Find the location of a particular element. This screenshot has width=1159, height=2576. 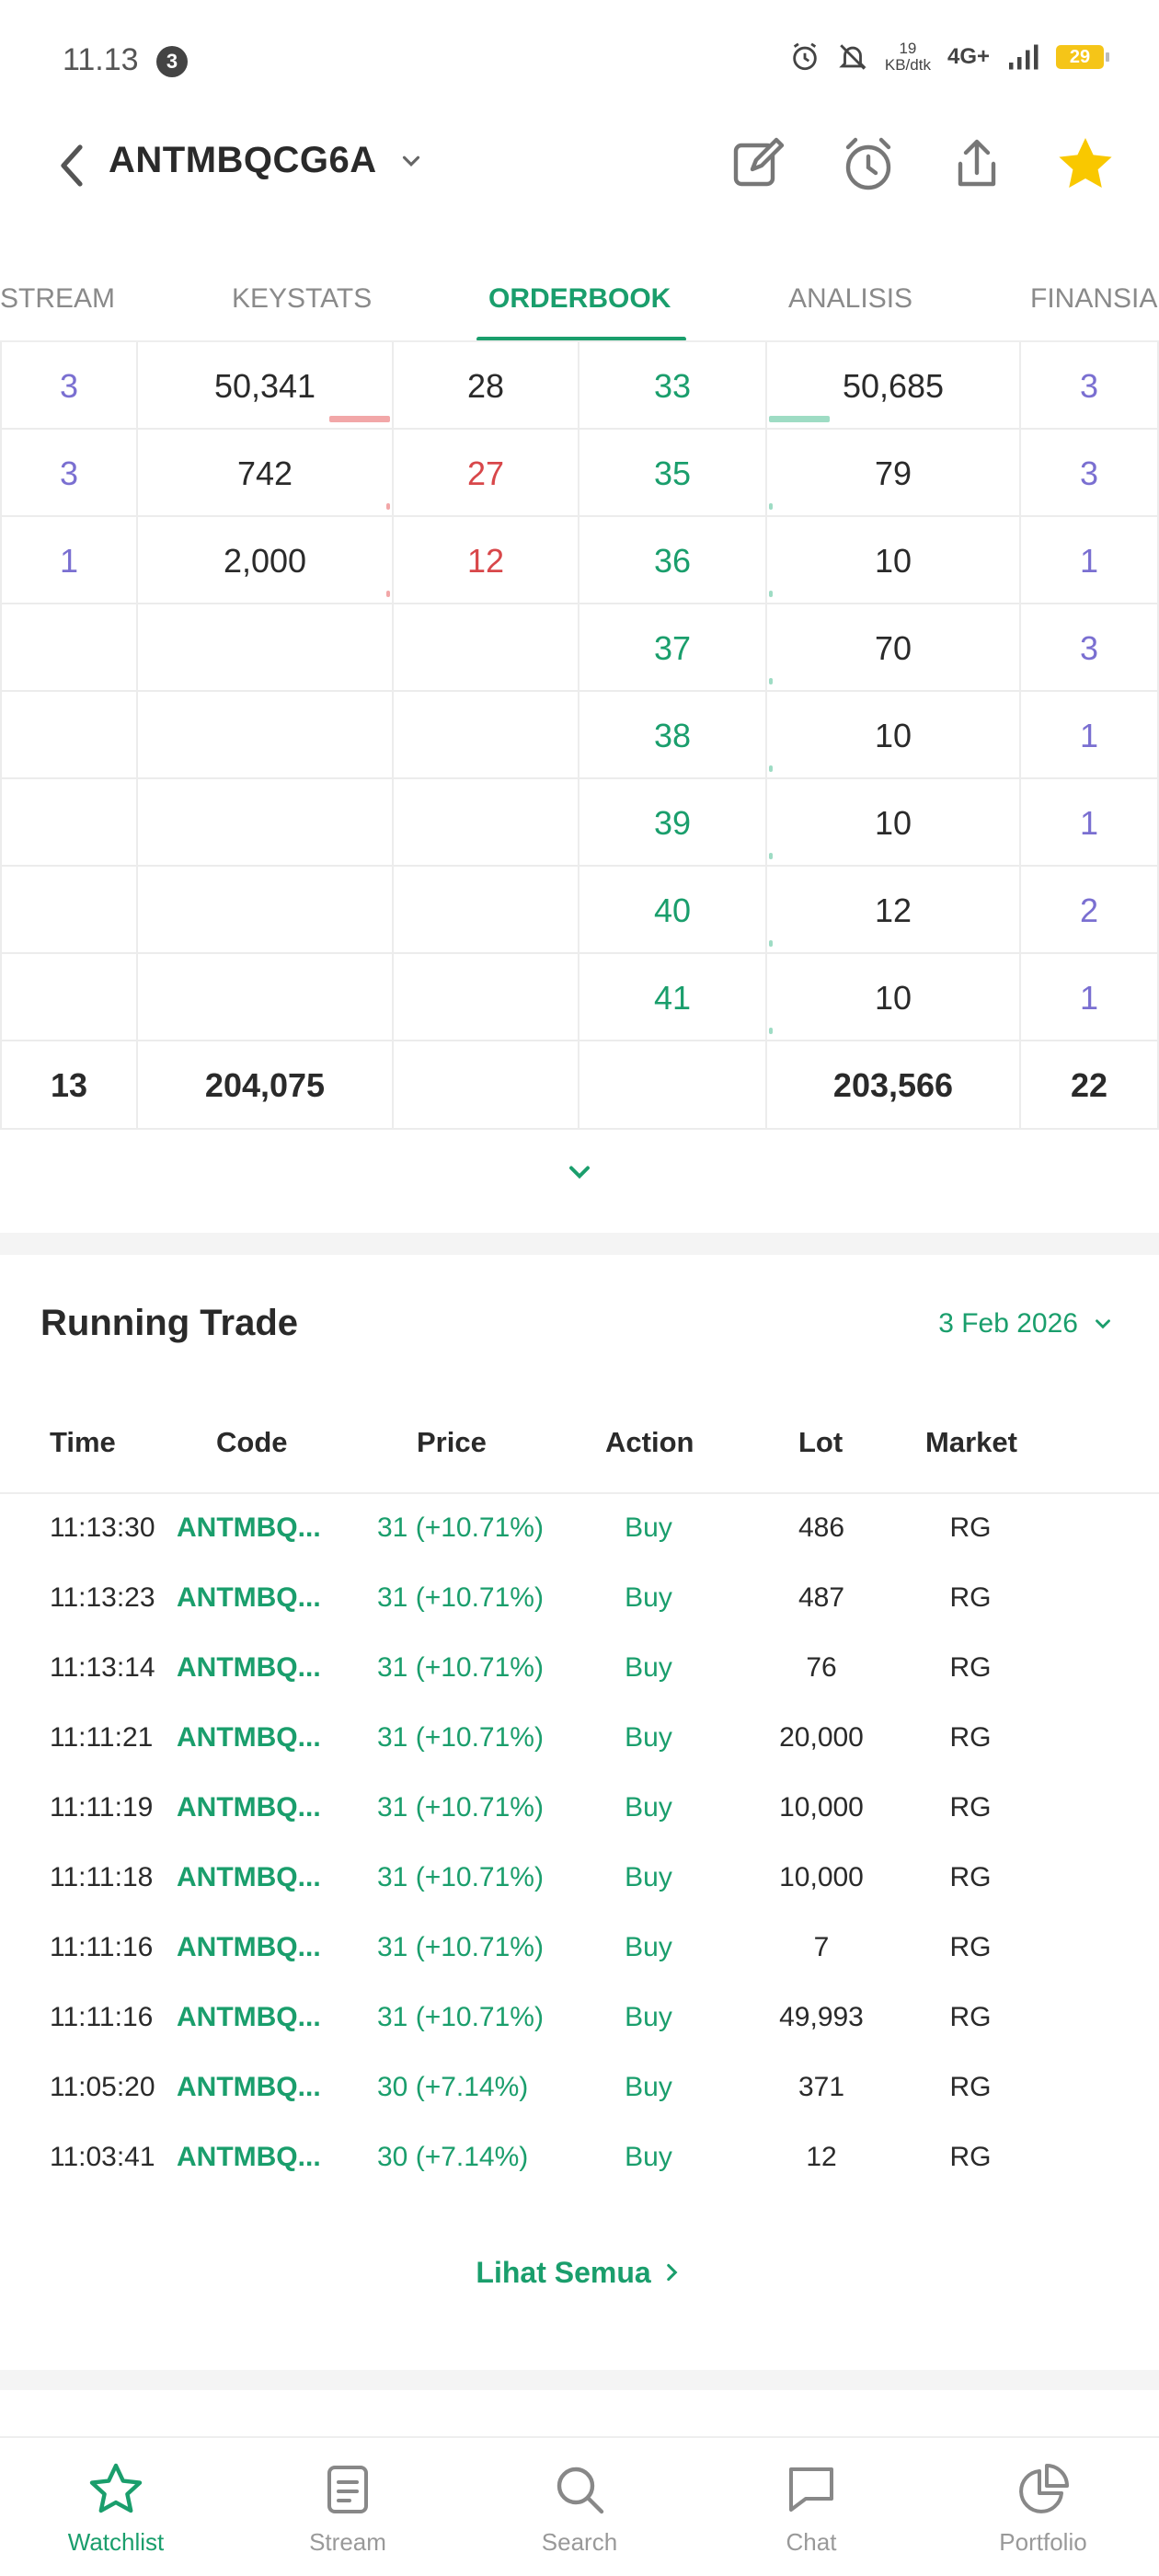

offer-volume-bar is located at coordinates (771, 1031).